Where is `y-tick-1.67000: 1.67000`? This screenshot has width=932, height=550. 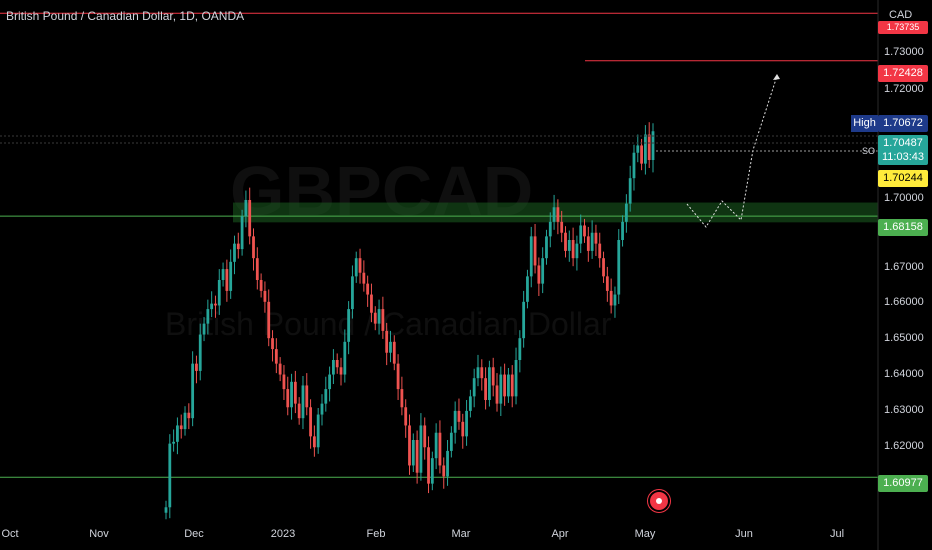 y-tick-1.67000: 1.67000 is located at coordinates (904, 267).